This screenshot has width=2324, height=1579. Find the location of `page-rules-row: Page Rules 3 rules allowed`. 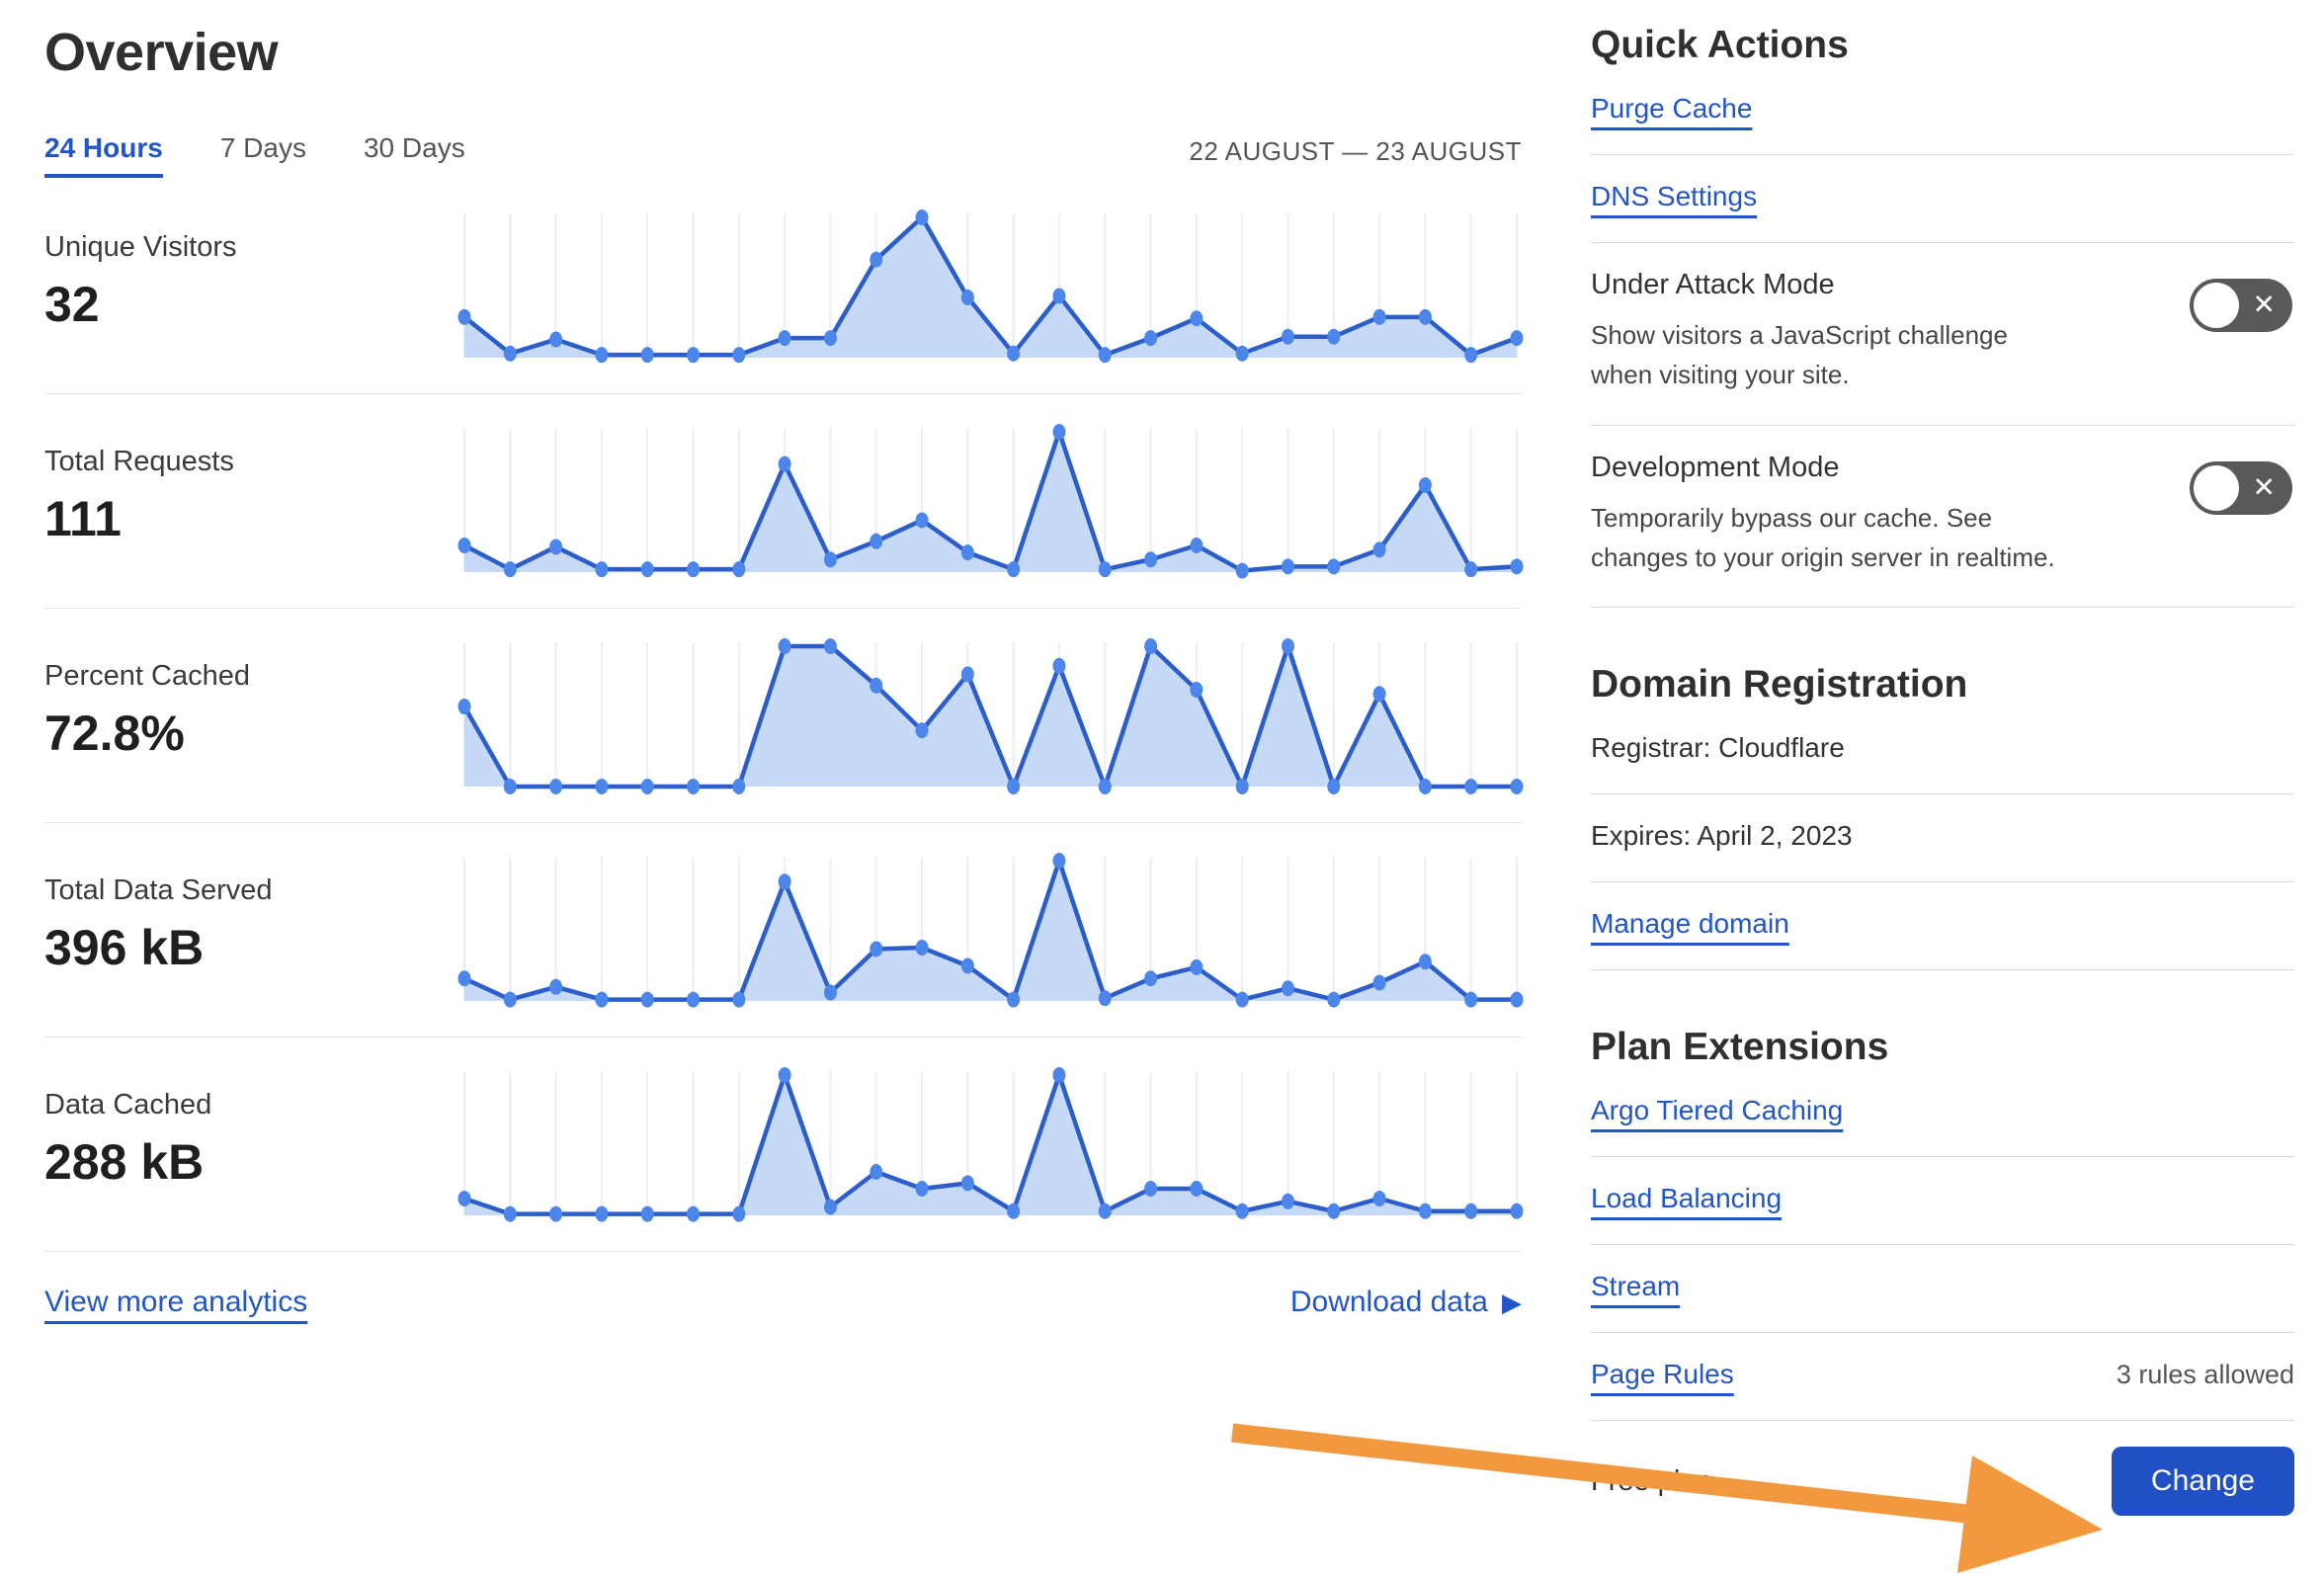

page-rules-row: Page Rules 3 rules allowed is located at coordinates (1942, 1377).